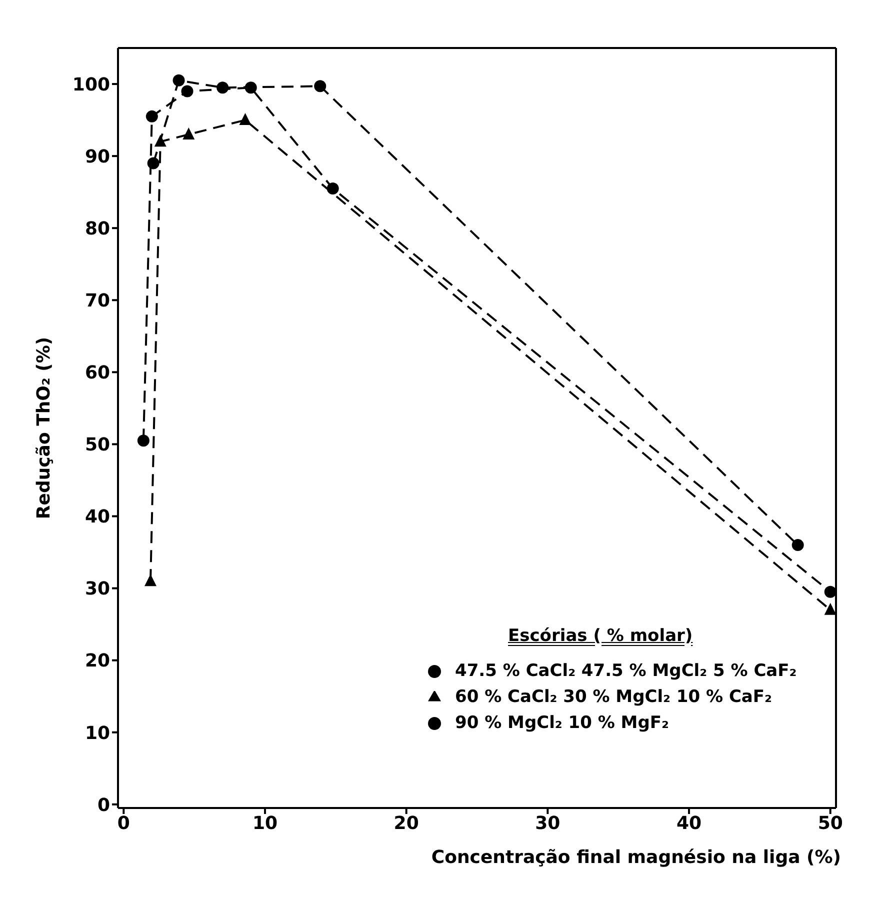 This screenshot has width=883, height=898. Describe the element at coordinates (600, 636) in the screenshot. I see `legend-title: Escórias ( % molar)` at that location.